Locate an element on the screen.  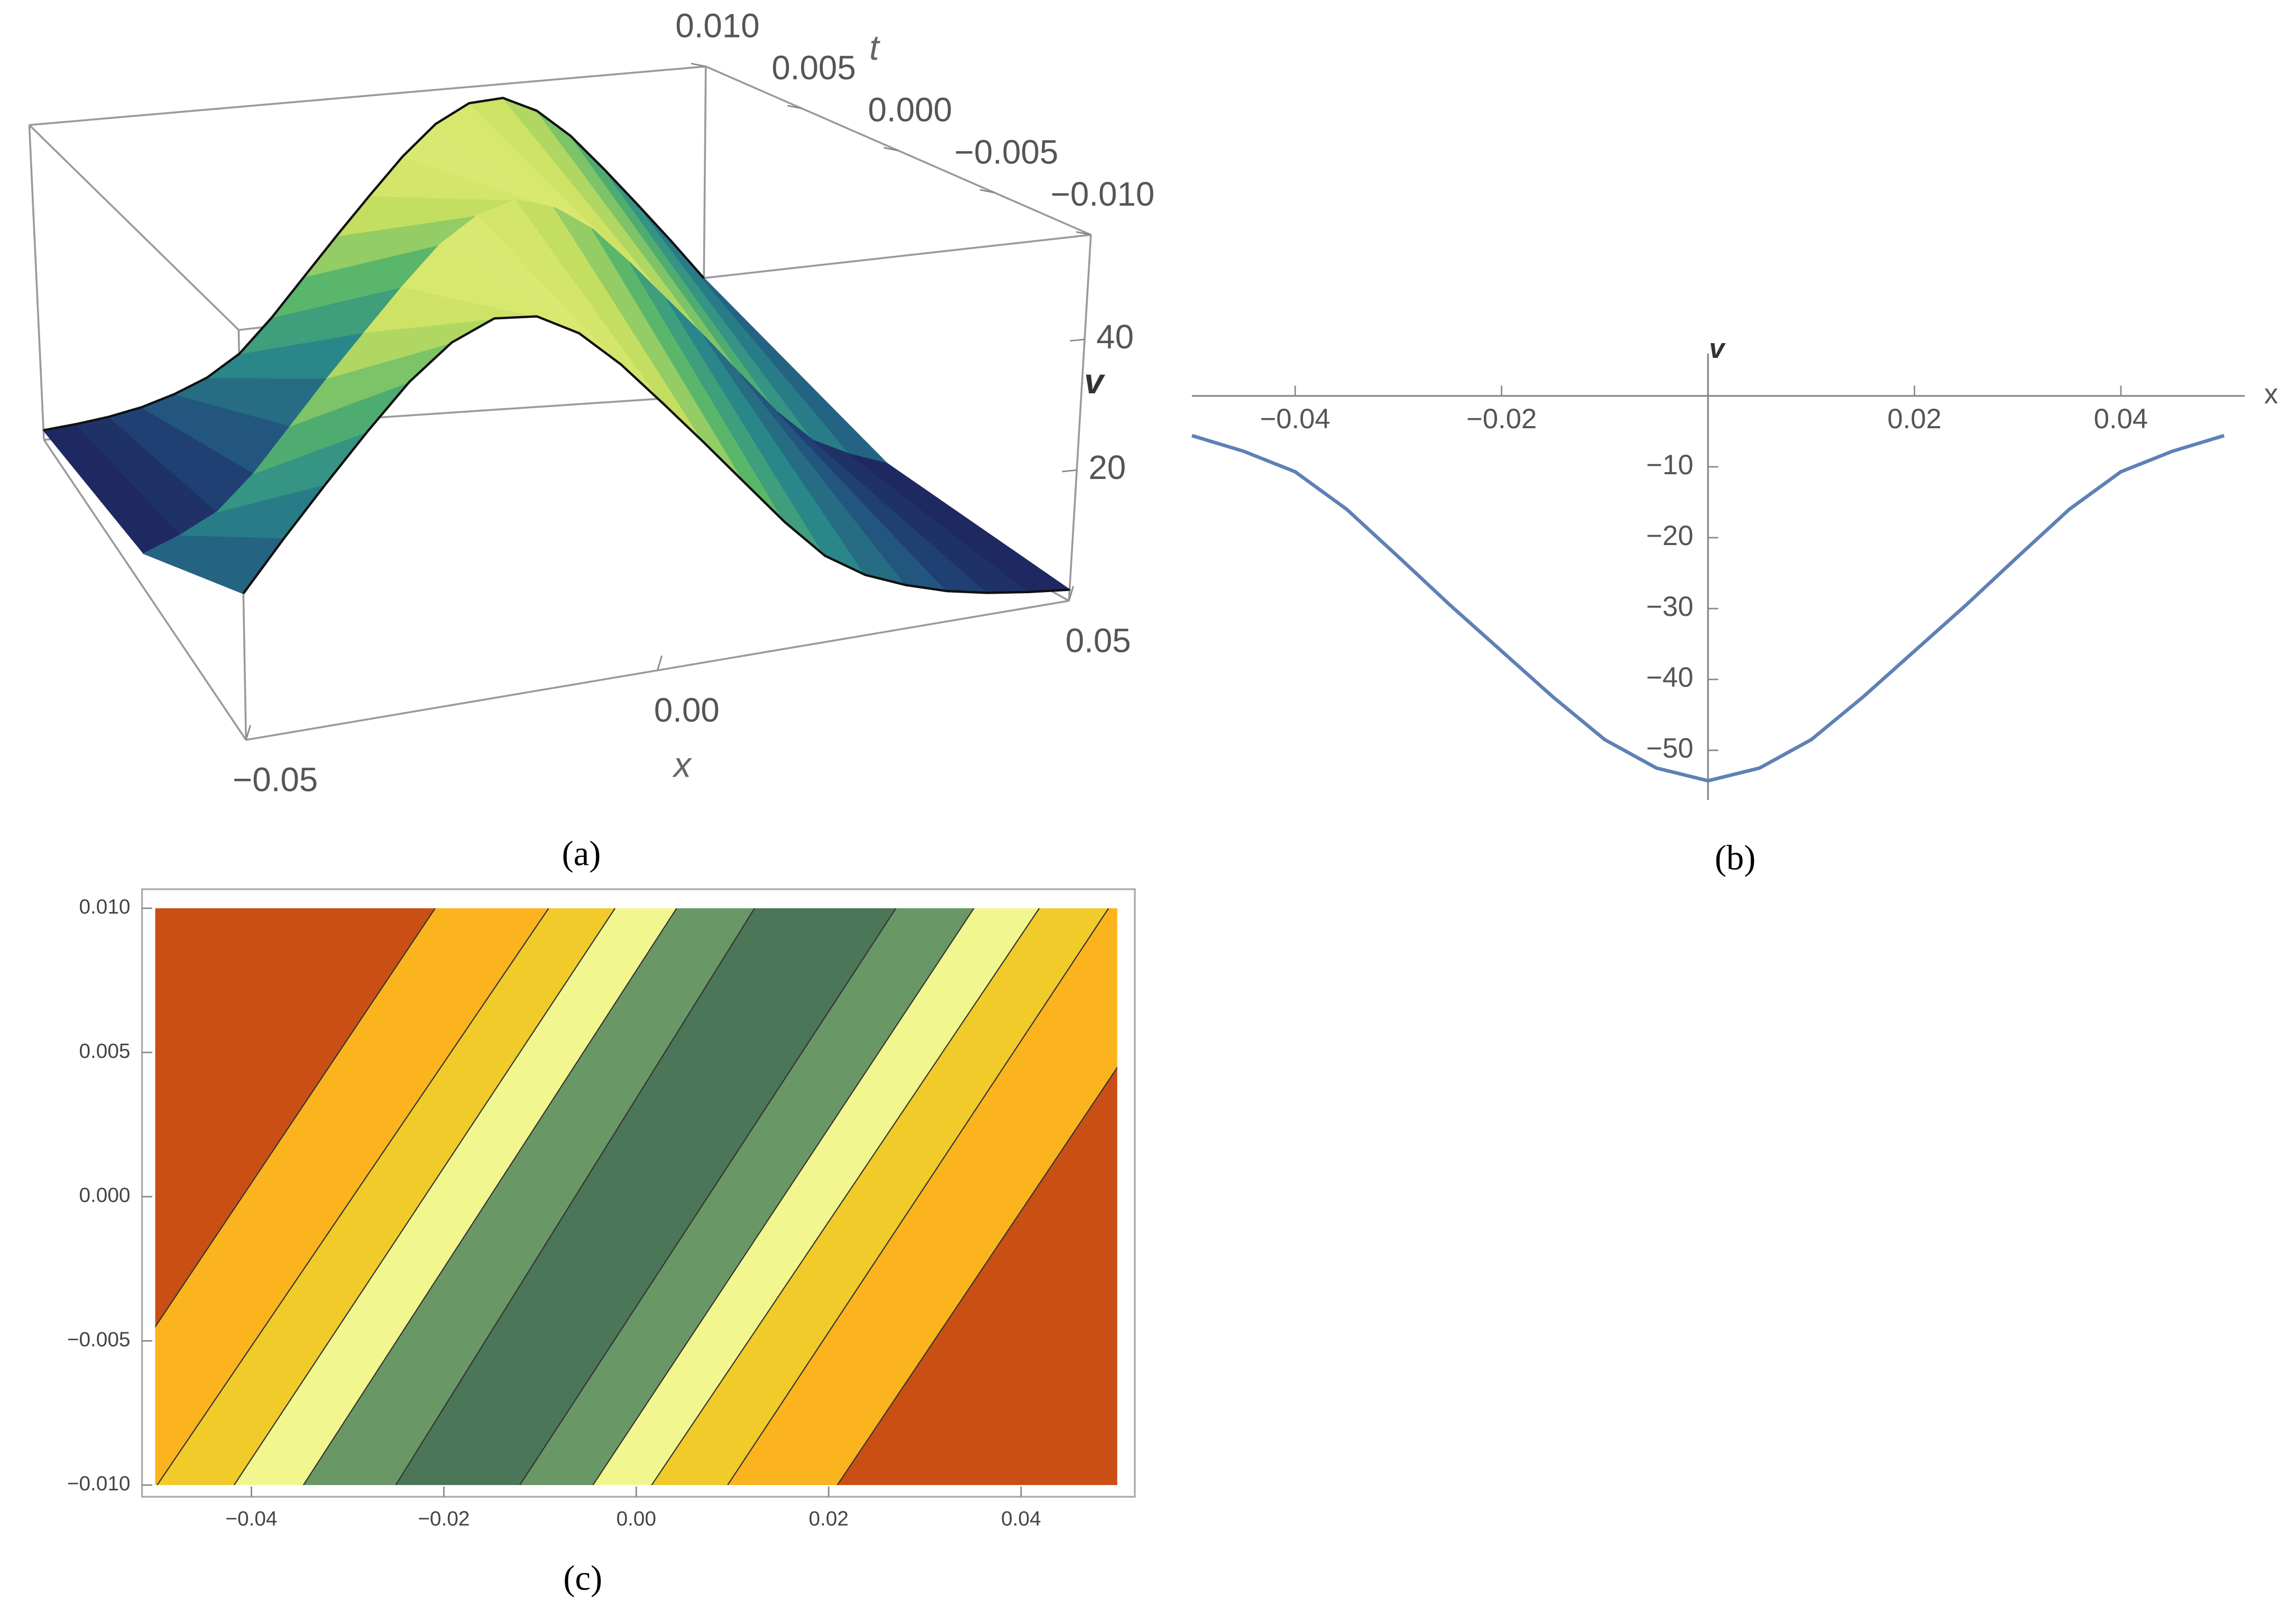
z-tick-label: 40 is located at coordinates (1115, 337).